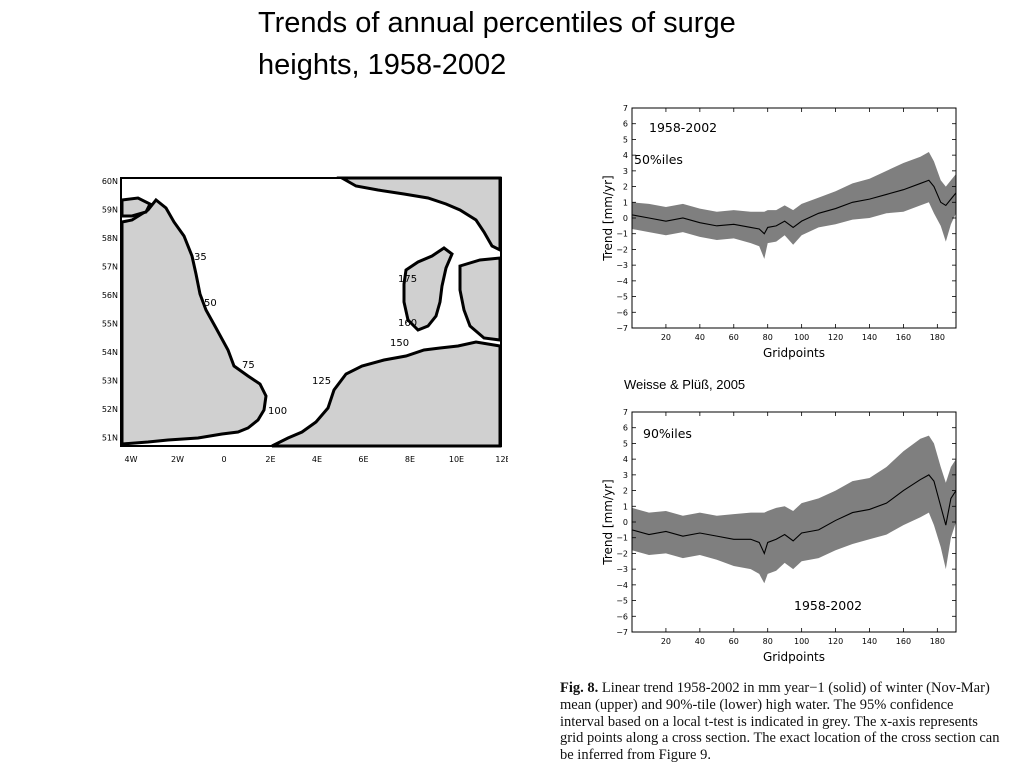 The height and width of the screenshot is (768, 1024). I want to click on map-lat-label: 52N, so click(110, 409).